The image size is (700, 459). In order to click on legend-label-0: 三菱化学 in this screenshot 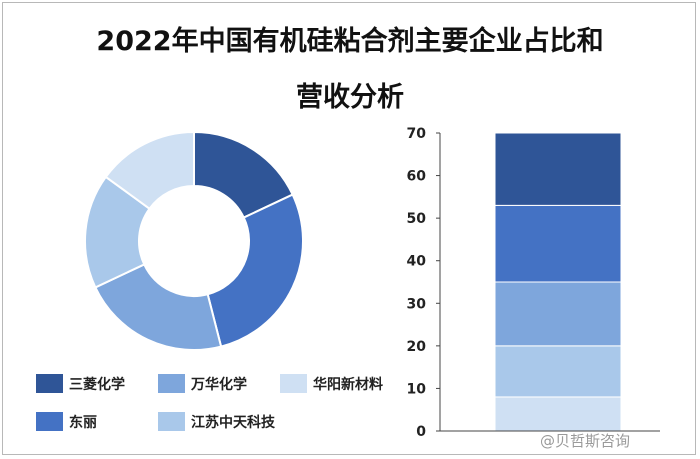, I will do `click(97, 384)`.